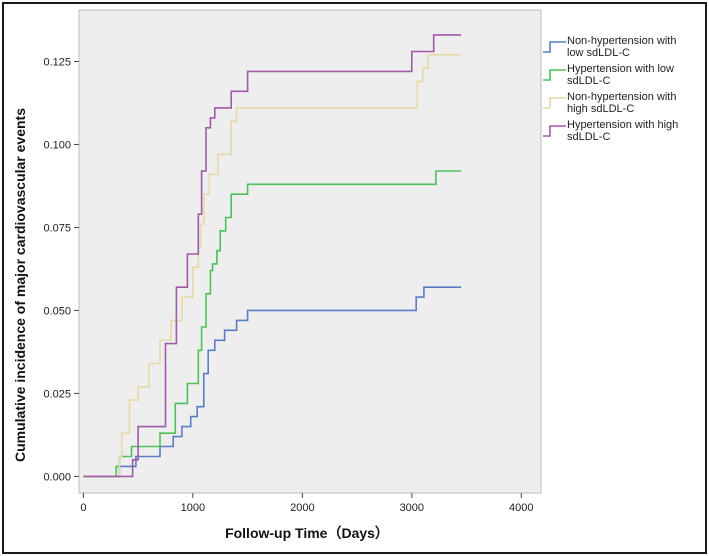  I want to click on legend-label-4: sdLDL-C, so click(588, 137).